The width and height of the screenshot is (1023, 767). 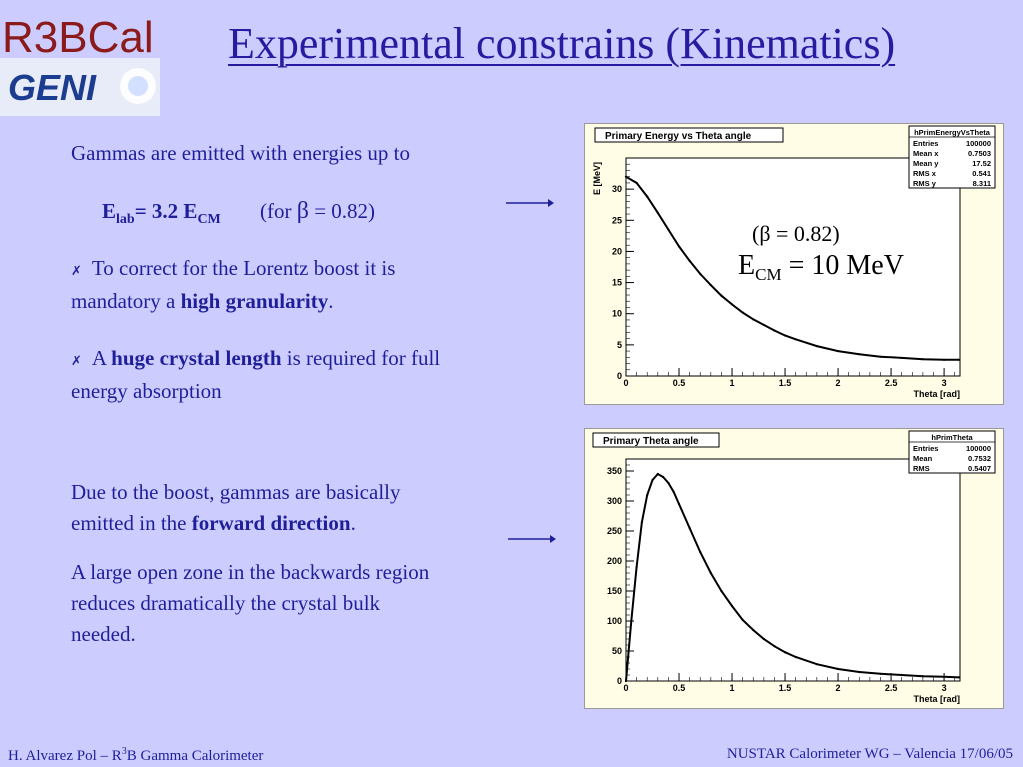 I want to click on stats-value: 0.7532, so click(x=979, y=458).